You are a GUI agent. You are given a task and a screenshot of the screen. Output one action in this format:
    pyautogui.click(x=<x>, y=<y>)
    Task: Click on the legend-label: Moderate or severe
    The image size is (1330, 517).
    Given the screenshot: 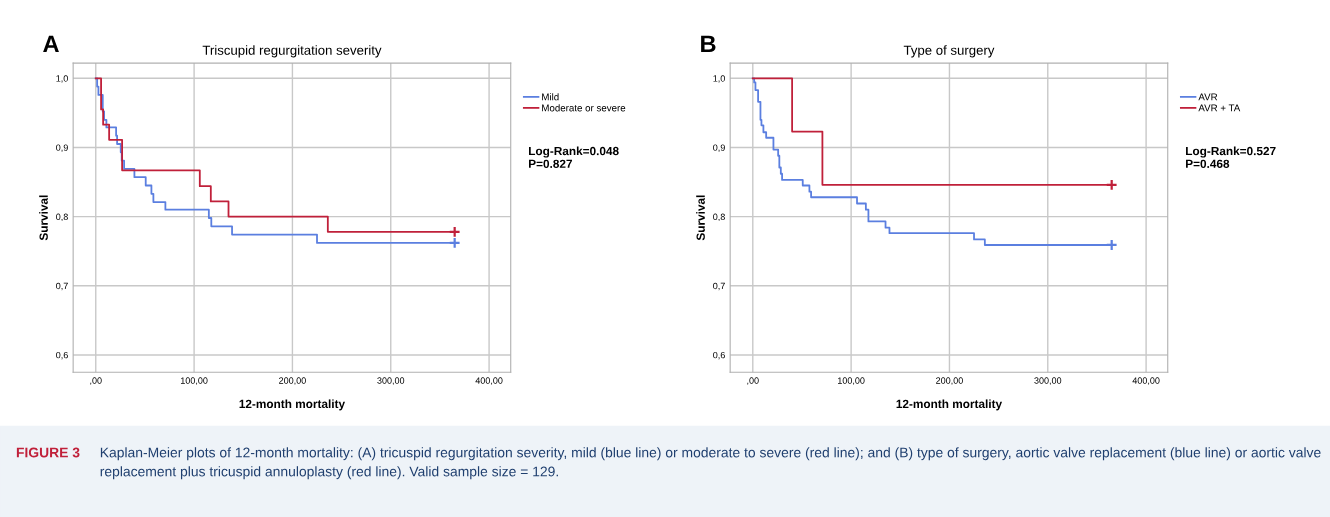 What is the action you would take?
    pyautogui.click(x=584, y=108)
    